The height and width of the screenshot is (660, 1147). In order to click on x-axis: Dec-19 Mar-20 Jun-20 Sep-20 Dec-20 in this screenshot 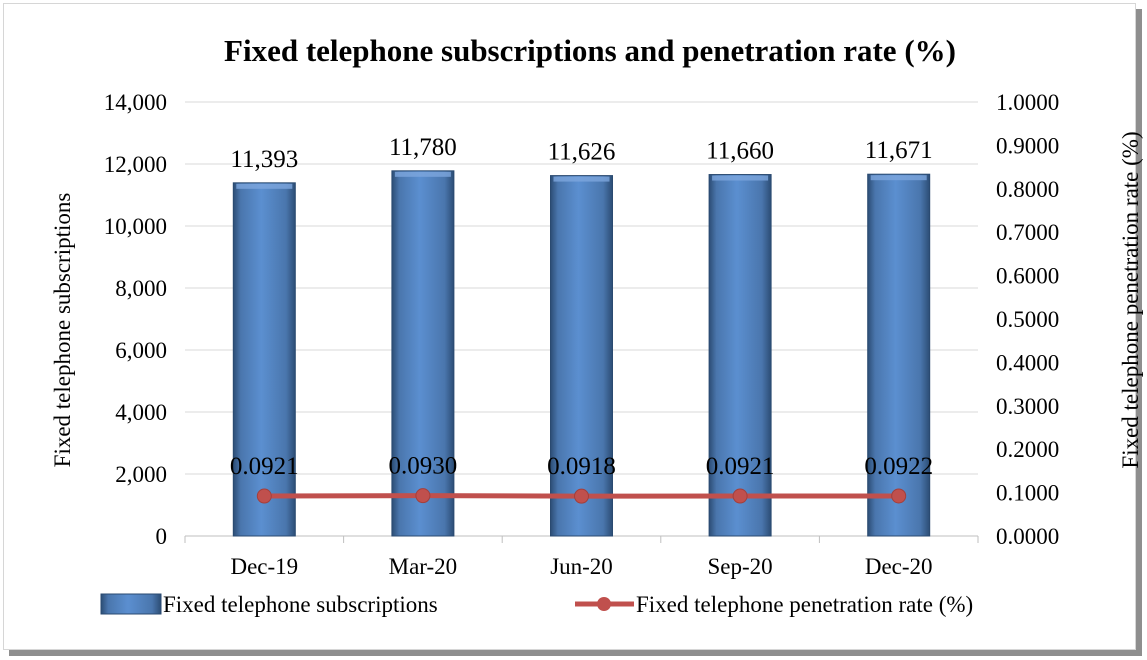, I will do `click(581, 557)`.